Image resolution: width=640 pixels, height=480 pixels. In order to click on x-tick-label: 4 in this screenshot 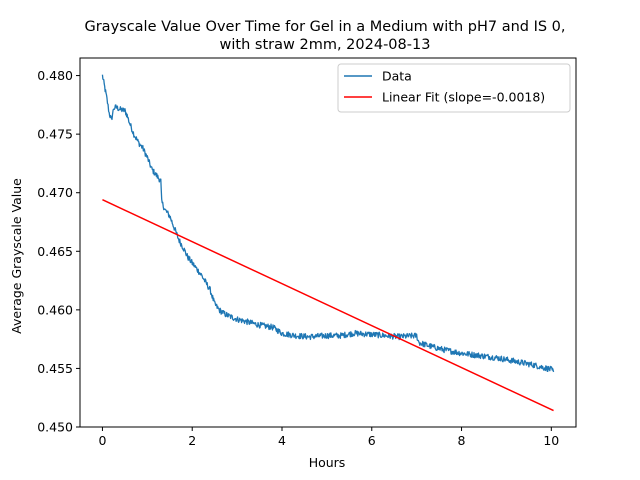, I will do `click(282, 440)`.